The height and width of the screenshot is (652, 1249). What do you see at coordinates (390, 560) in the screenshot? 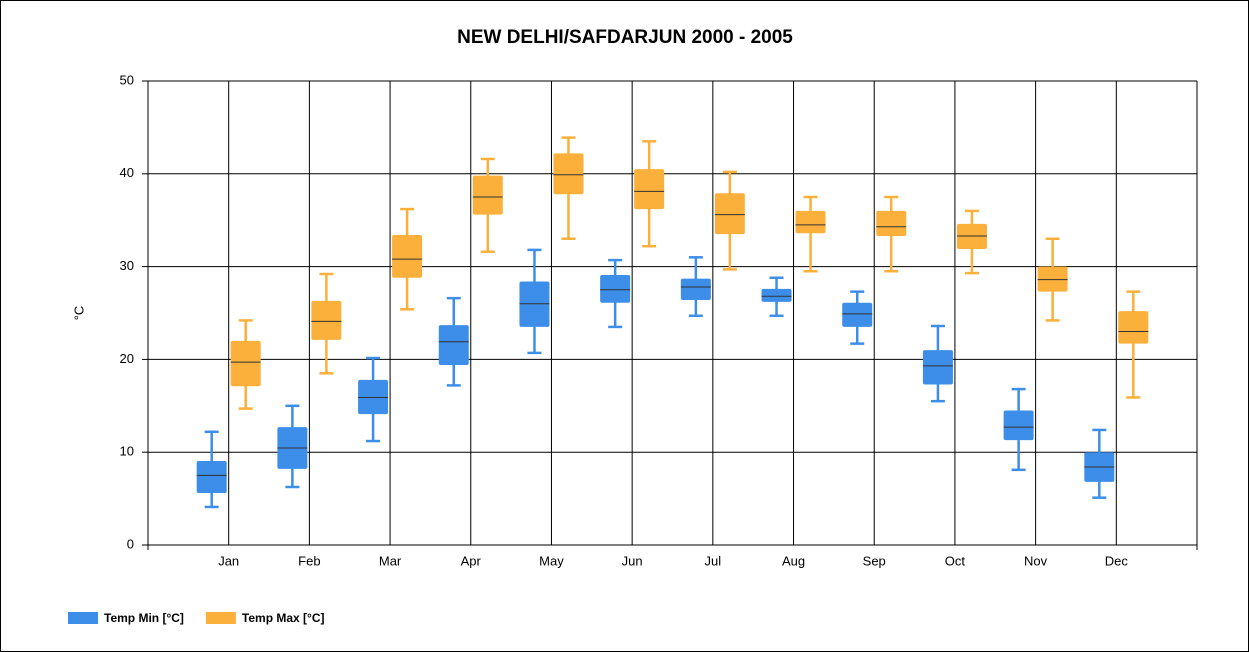
I see `x-tick-label: Mar` at bounding box center [390, 560].